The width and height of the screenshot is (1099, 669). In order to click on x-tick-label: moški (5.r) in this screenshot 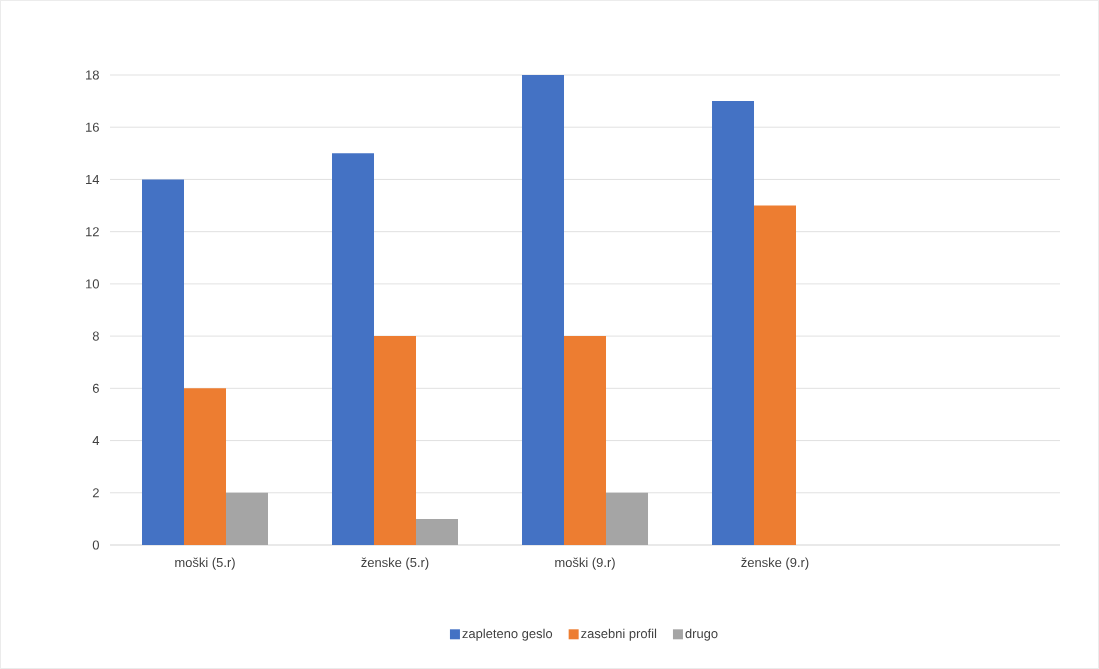, I will do `click(205, 563)`.